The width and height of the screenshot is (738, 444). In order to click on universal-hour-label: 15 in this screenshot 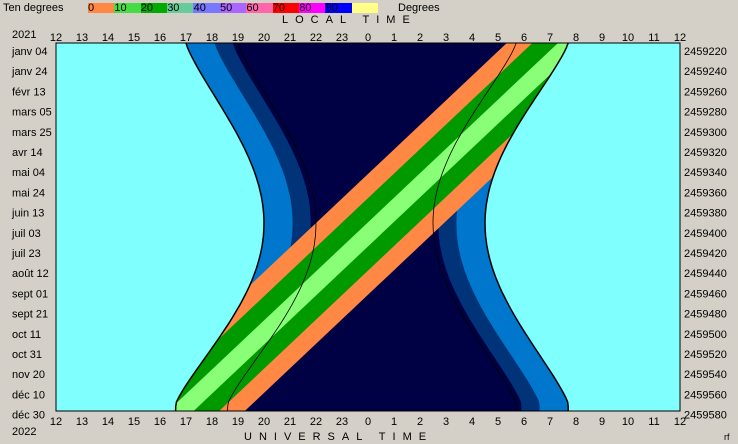, I will do `click(134, 422)`.